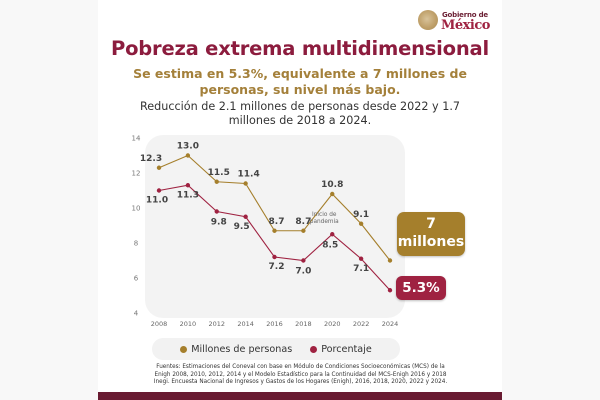 The width and height of the screenshot is (600, 400). I want to click on y-tick-label: 14, so click(136, 139).